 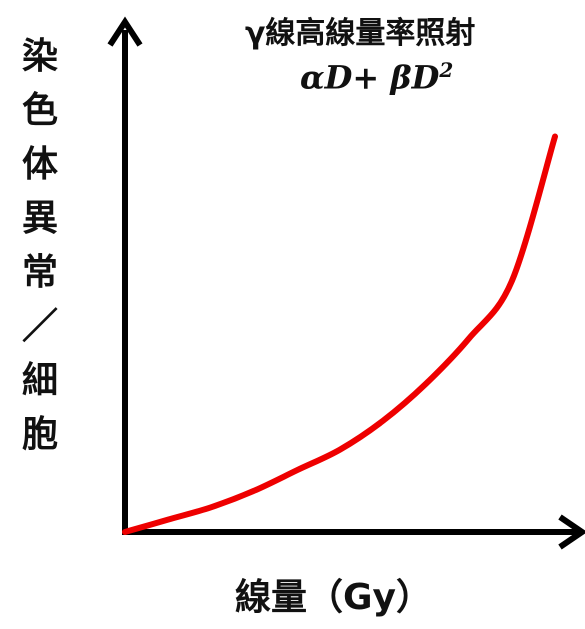 I want to click on y-axis-label: 染色体異常 ／ 細胞, so click(x=40, y=246).